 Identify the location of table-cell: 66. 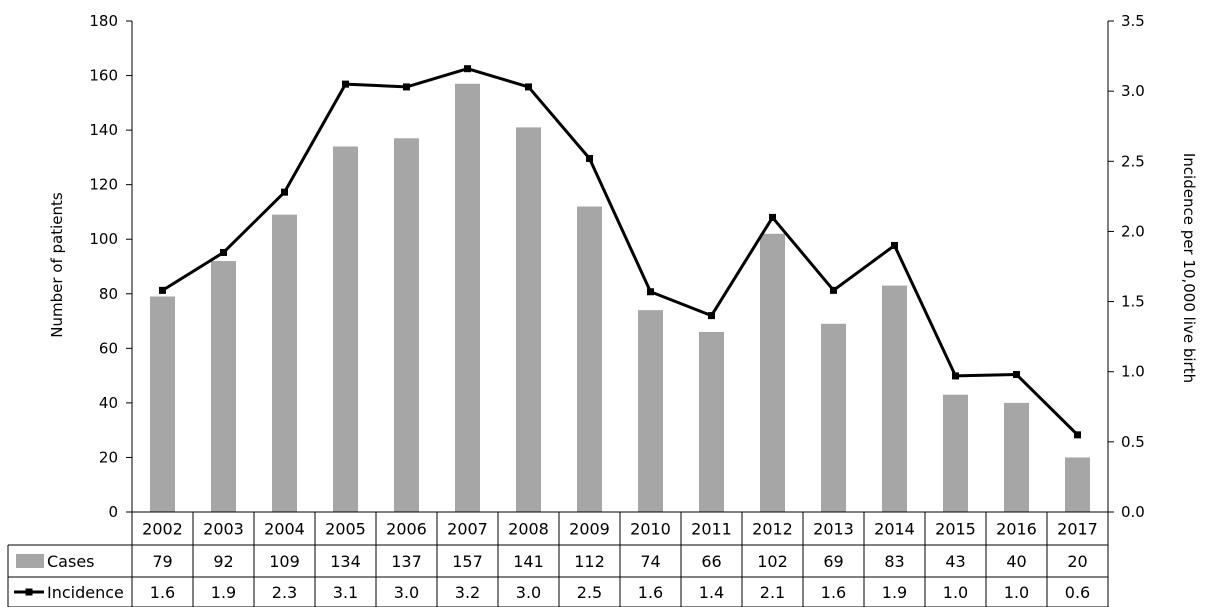
(711, 561).